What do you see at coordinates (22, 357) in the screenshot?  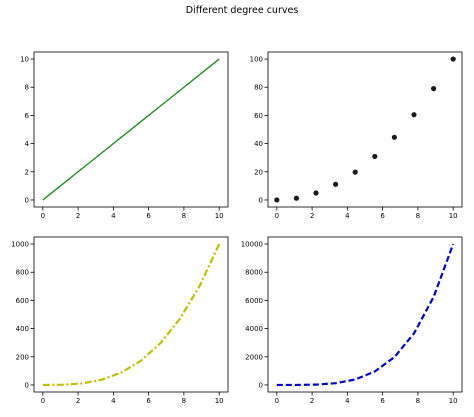 I see `y-tick-label: 200` at bounding box center [22, 357].